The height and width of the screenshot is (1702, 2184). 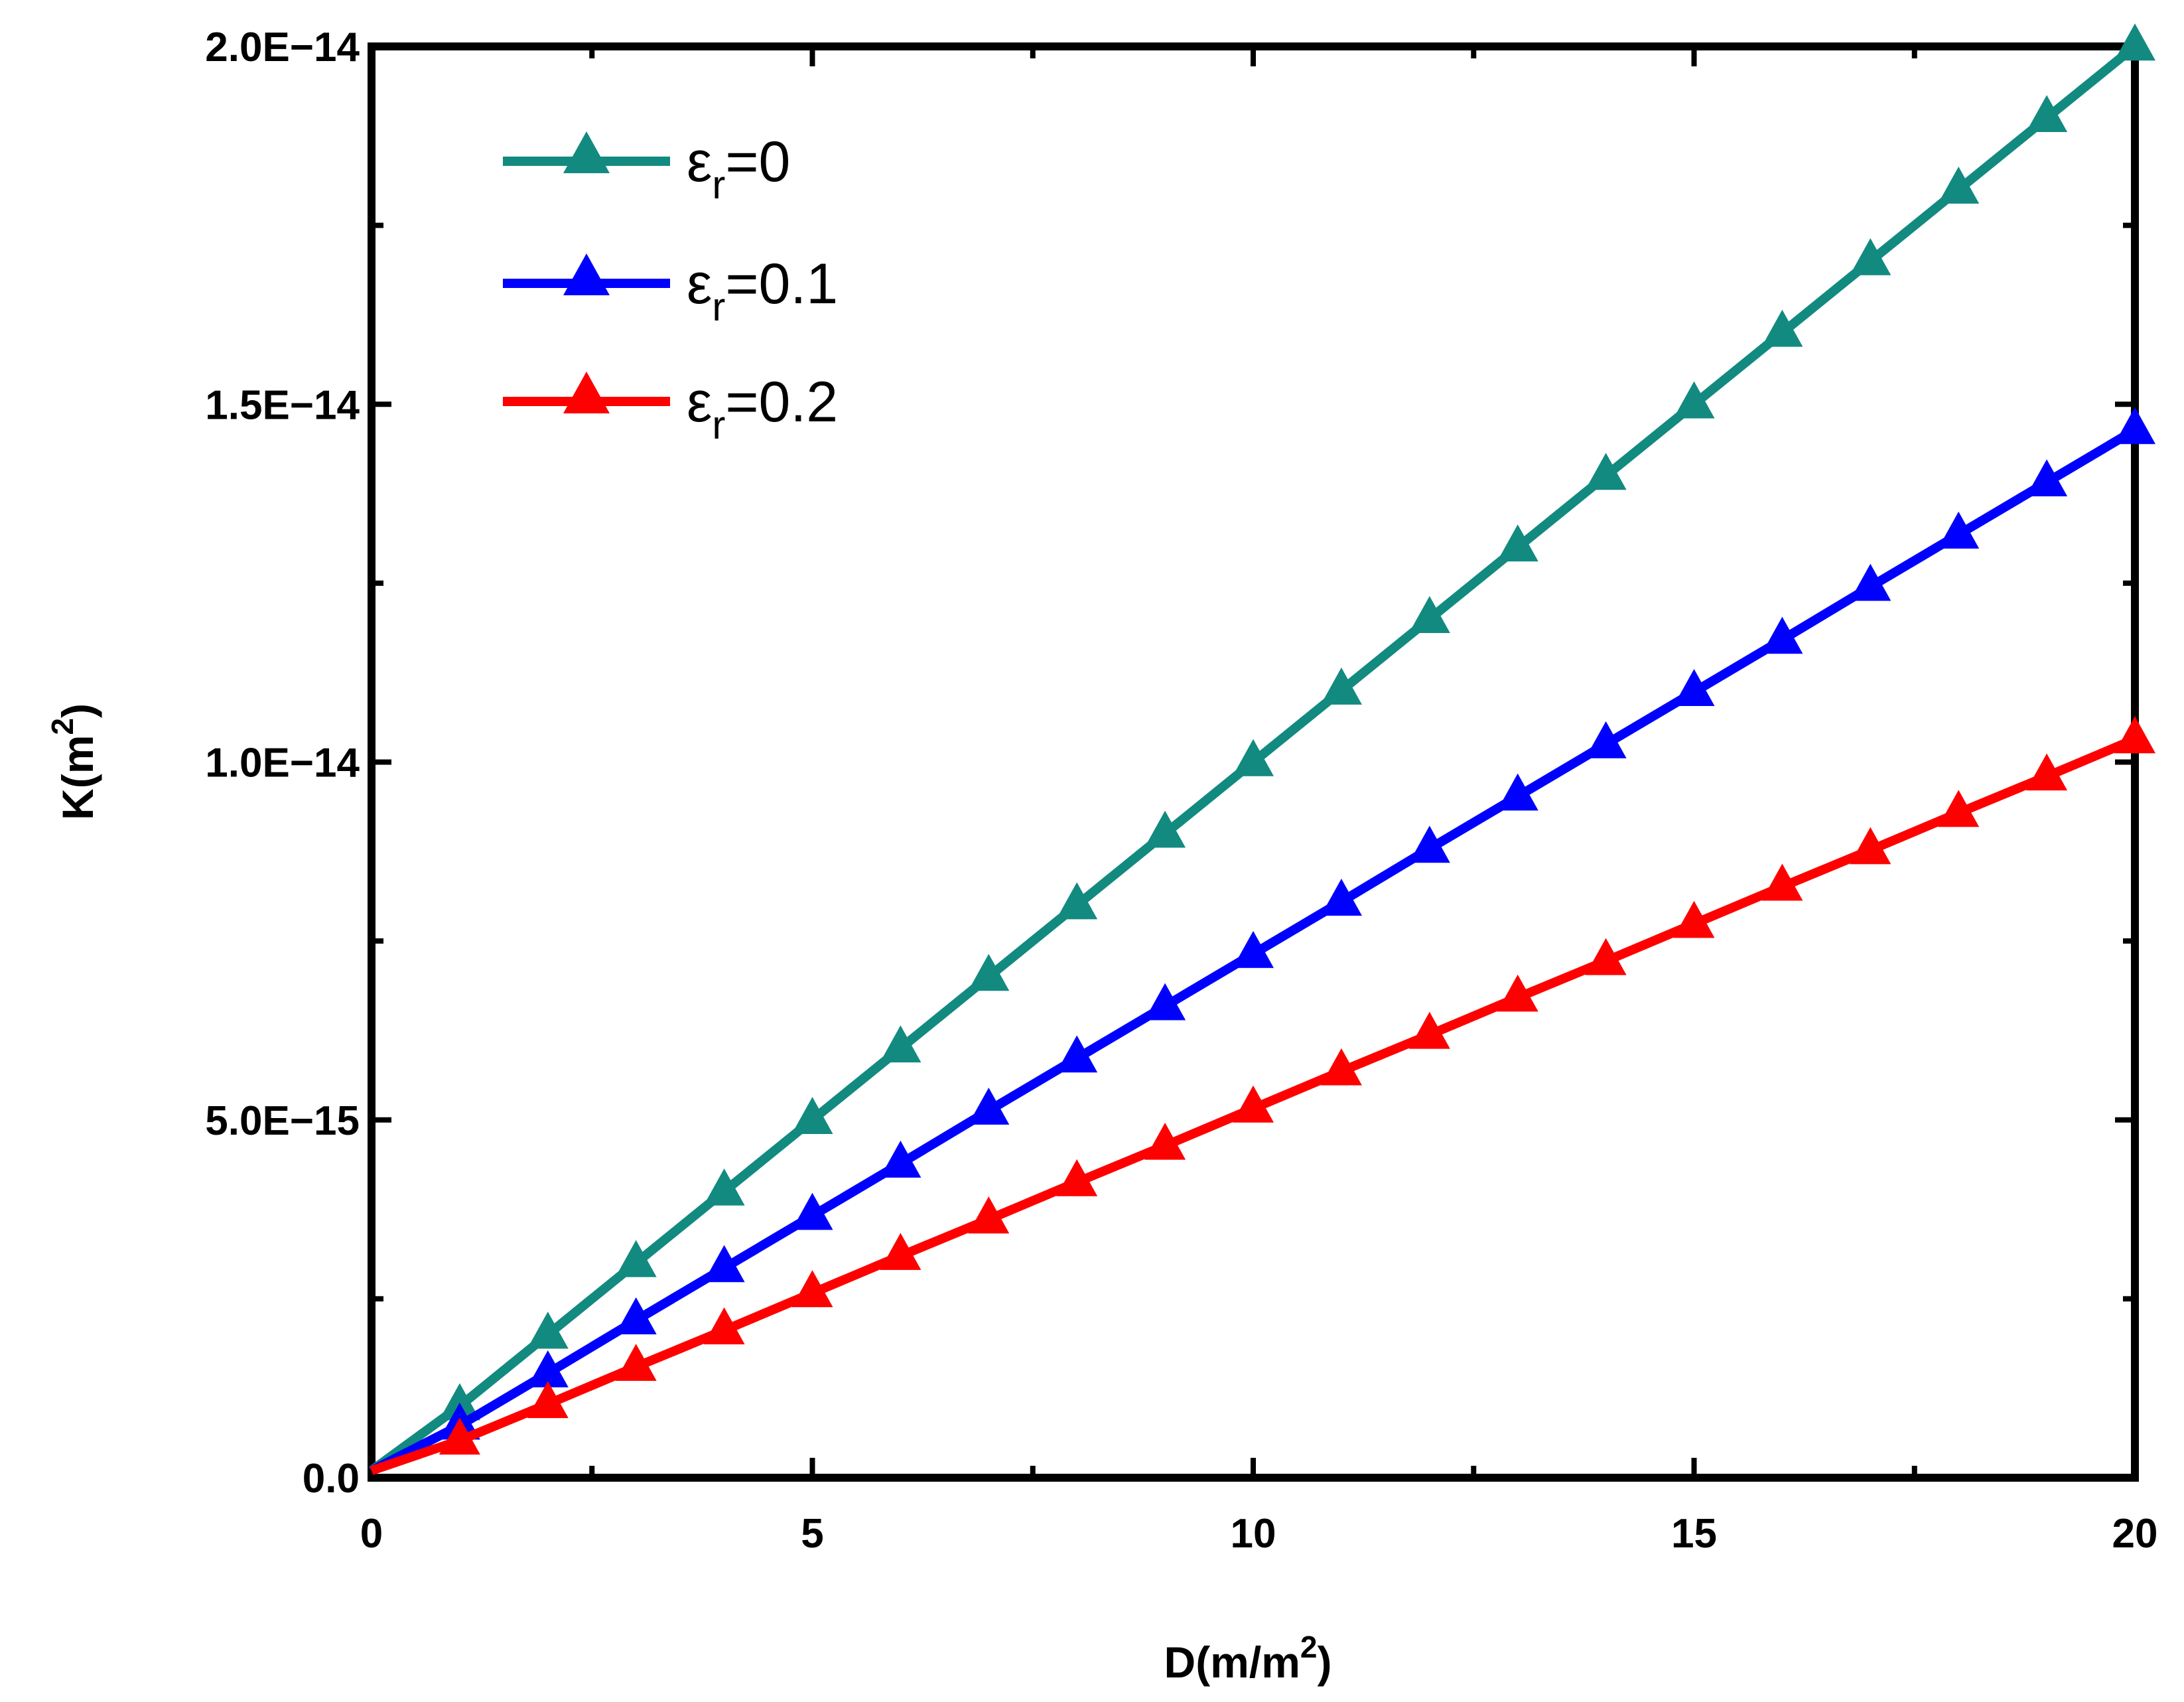 I want to click on y-axis-title: K(m2), so click(x=73, y=761).